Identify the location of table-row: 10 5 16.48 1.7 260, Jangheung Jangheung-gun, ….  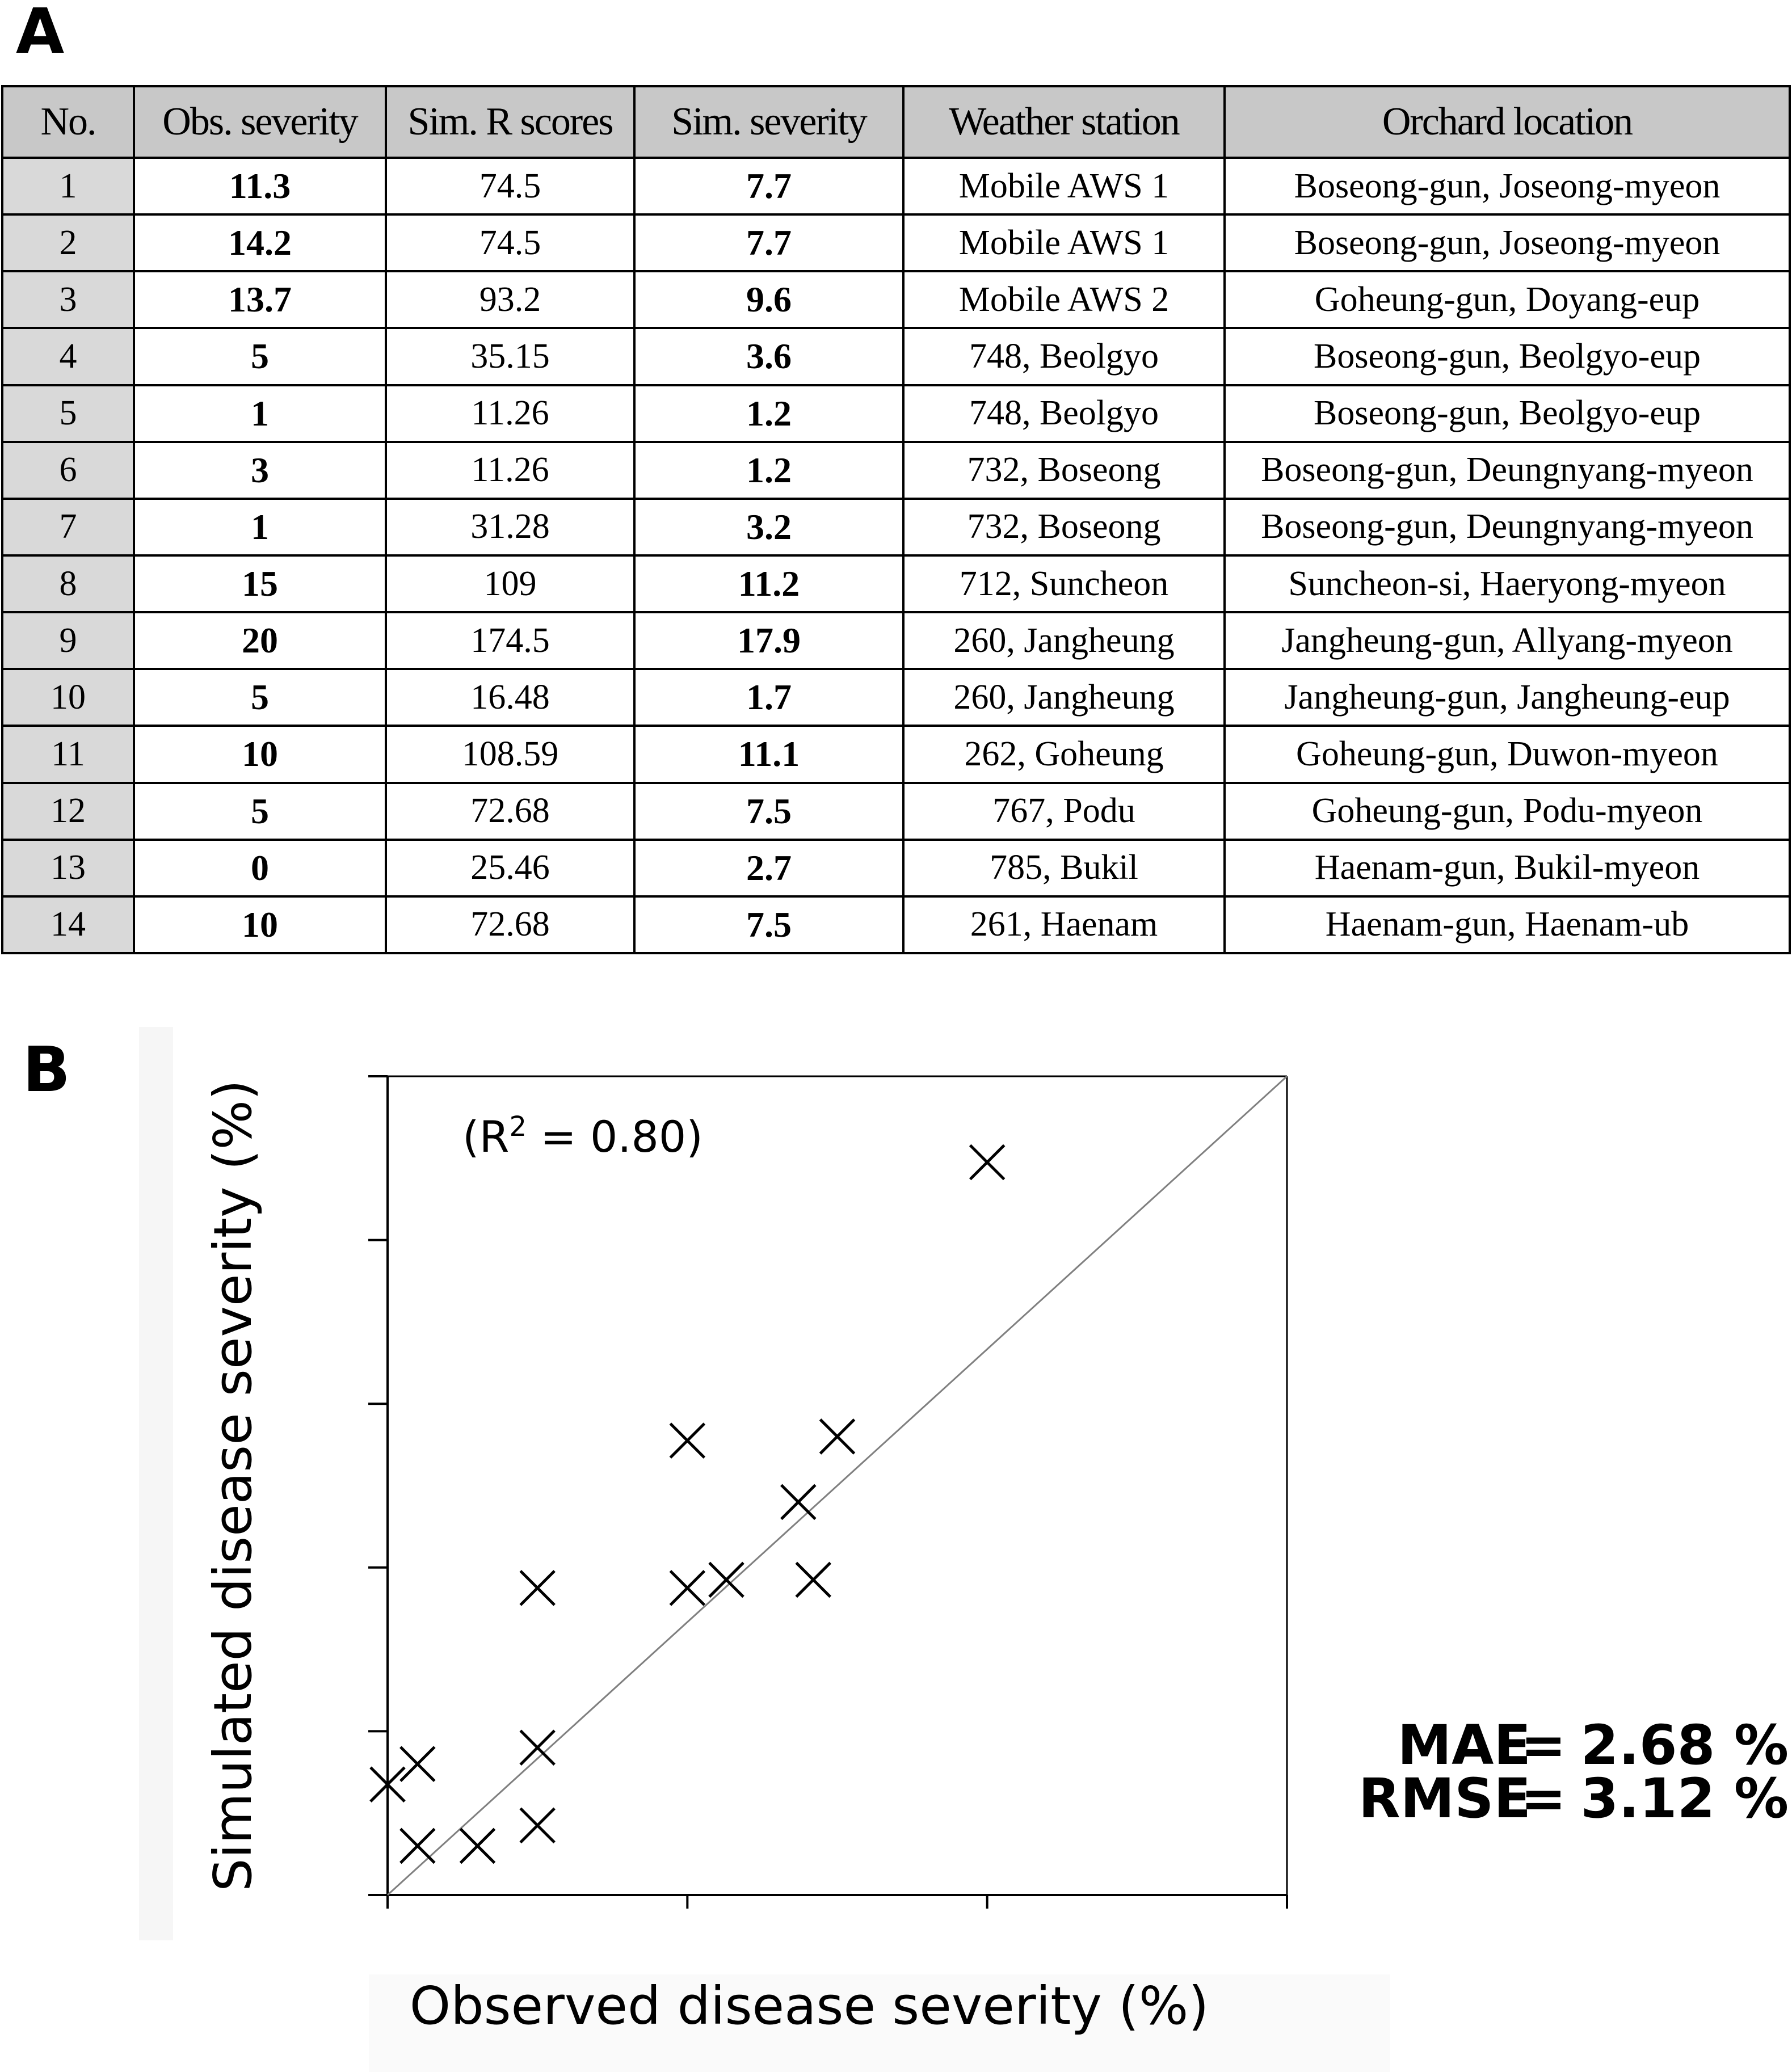
(896, 697).